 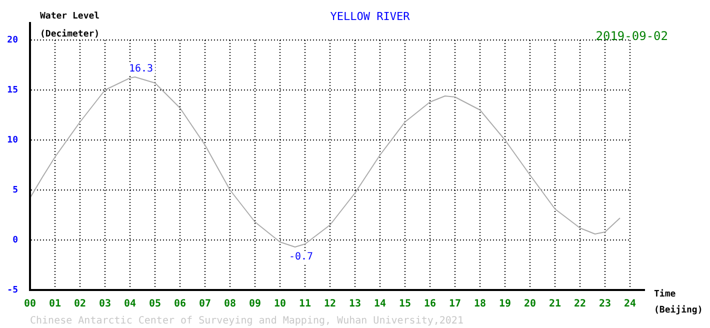 What do you see at coordinates (155, 304) in the screenshot?
I see `x-tick-label: 05` at bounding box center [155, 304].